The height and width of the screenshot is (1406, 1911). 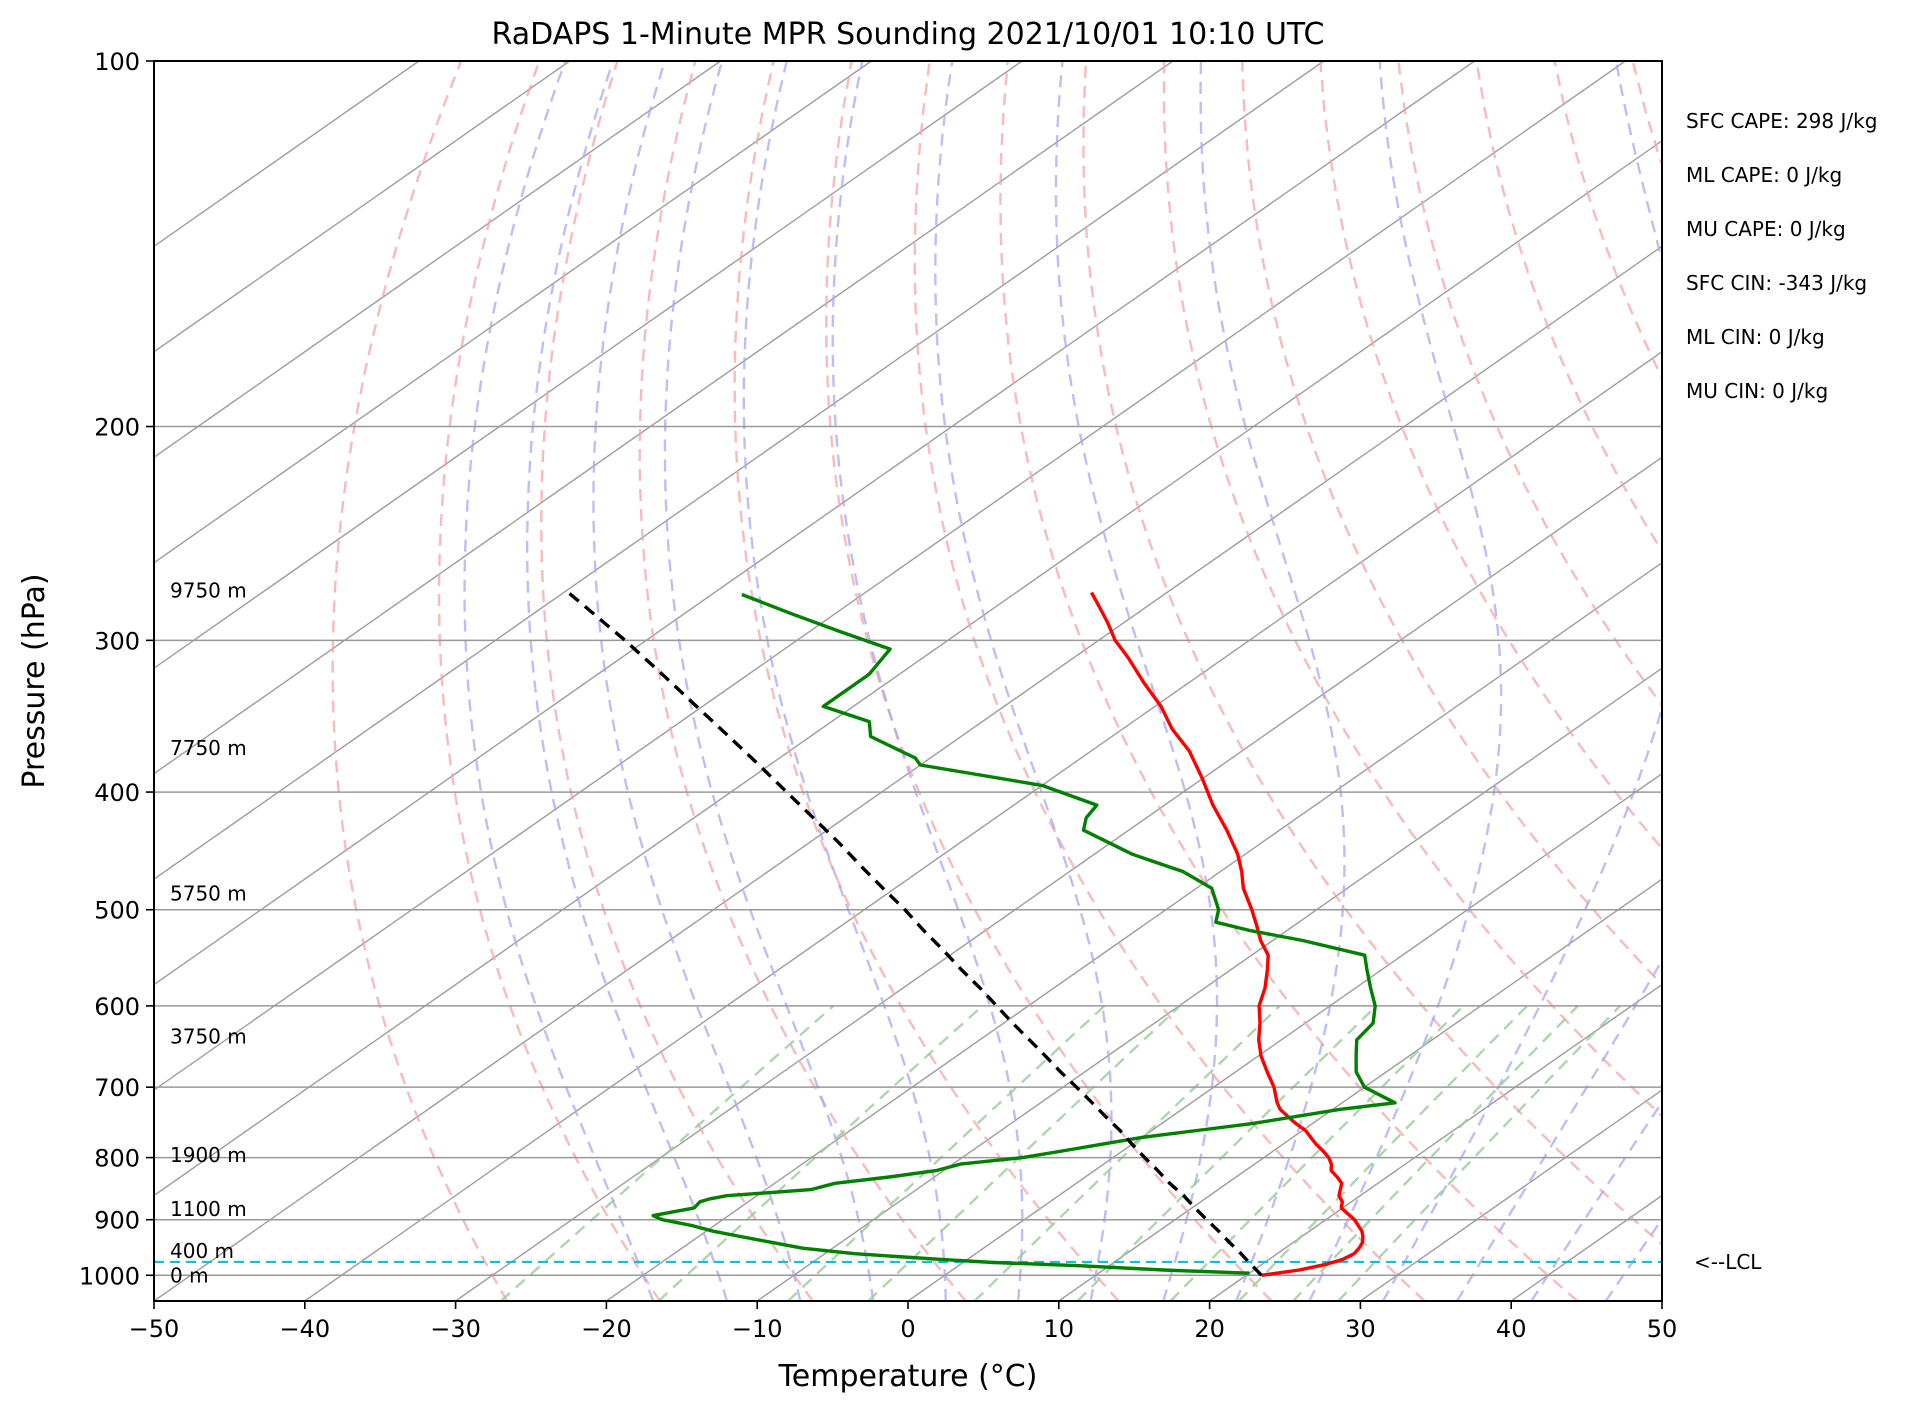 I want to click on x-tick-label: 20, so click(x=1209, y=1329).